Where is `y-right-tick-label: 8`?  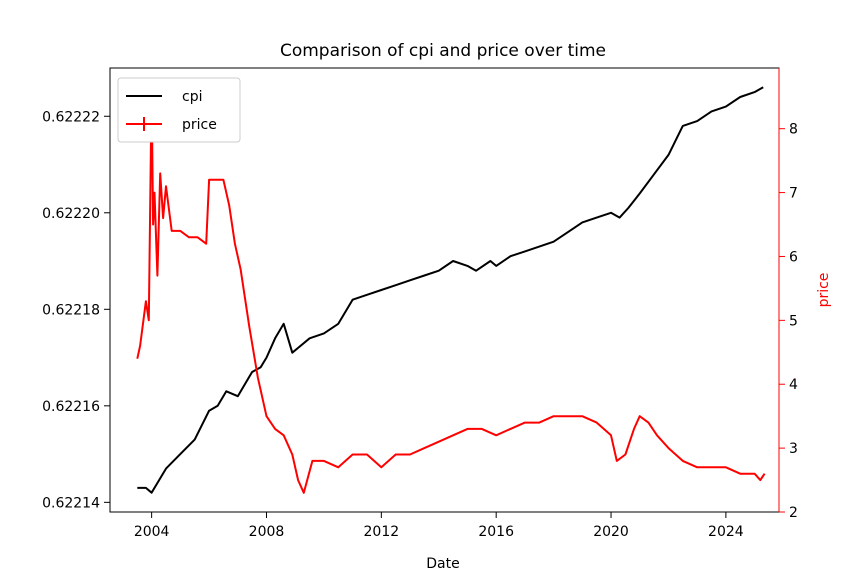 y-right-tick-label: 8 is located at coordinates (793, 130).